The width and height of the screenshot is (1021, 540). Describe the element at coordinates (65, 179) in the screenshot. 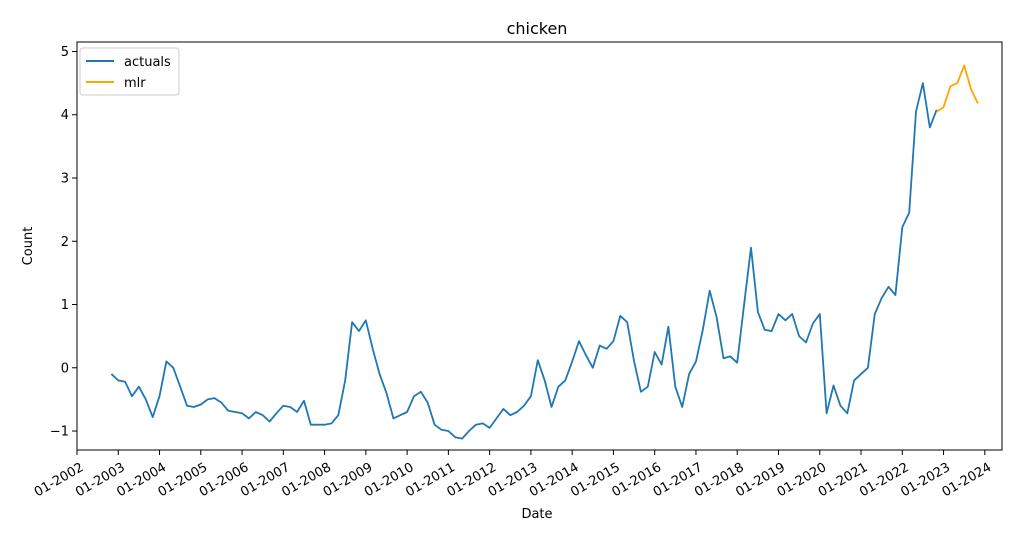

I see `y-tick-label: 3` at that location.